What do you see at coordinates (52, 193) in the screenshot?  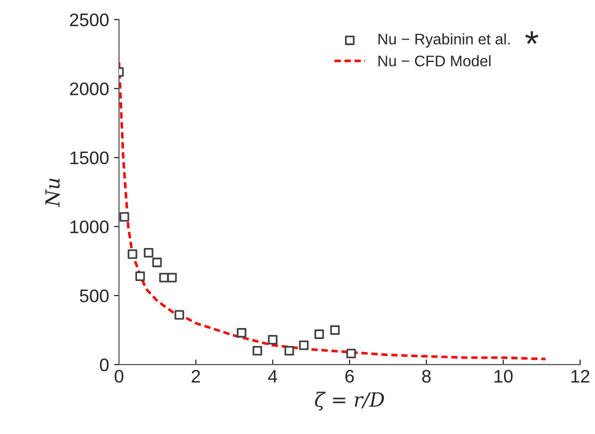 I see `y-axis-title: Nu` at bounding box center [52, 193].